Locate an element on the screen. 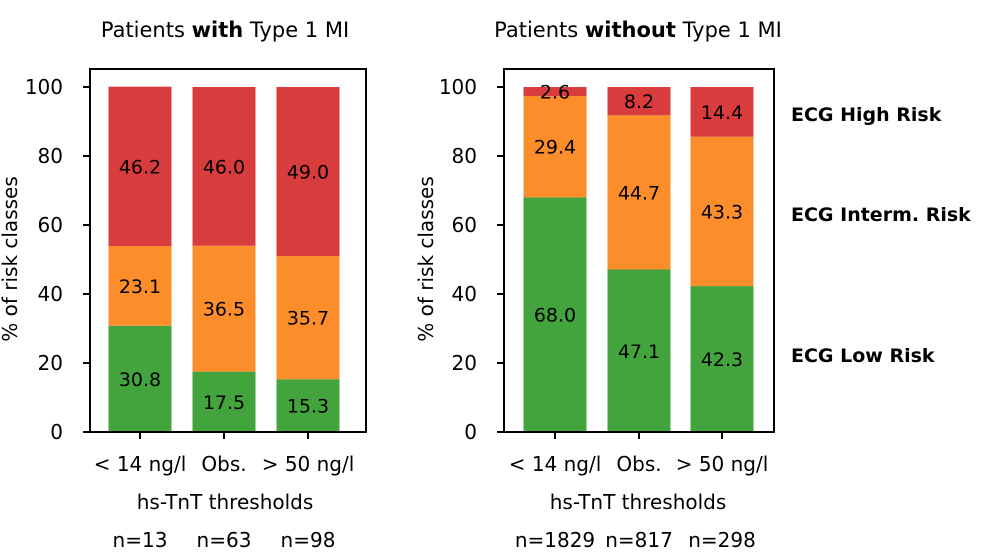 The image size is (982, 557). sample-size-label: n=98 is located at coordinates (308, 540).